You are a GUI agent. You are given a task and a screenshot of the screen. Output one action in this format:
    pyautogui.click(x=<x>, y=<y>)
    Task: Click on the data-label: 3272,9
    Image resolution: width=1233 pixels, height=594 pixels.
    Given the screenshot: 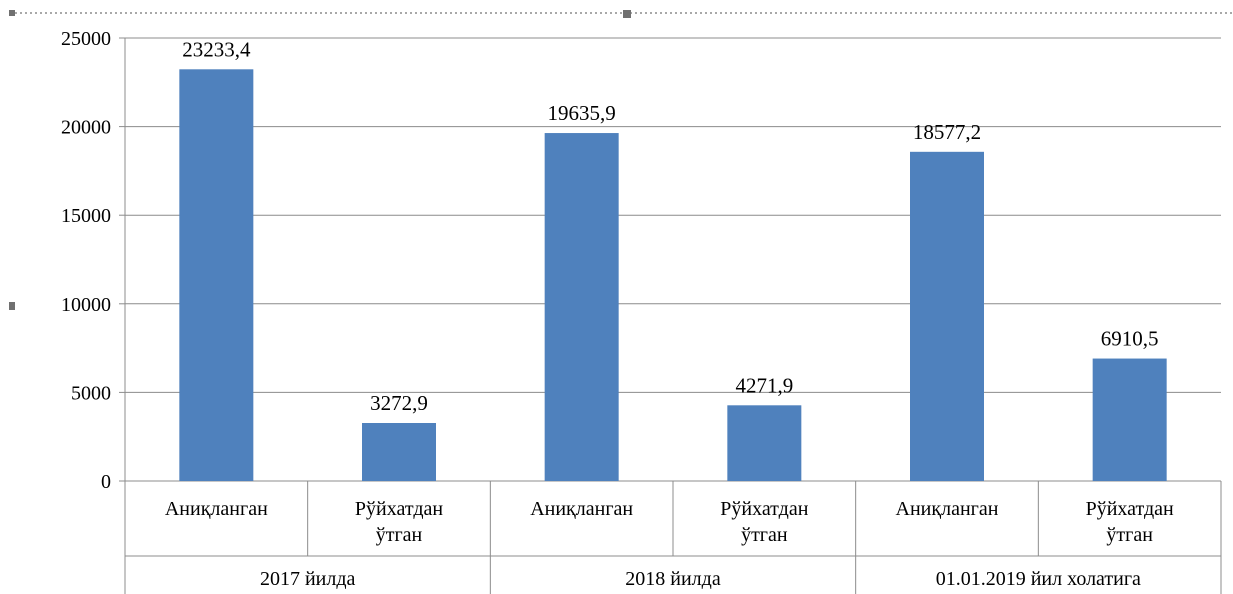 What is the action you would take?
    pyautogui.click(x=399, y=403)
    